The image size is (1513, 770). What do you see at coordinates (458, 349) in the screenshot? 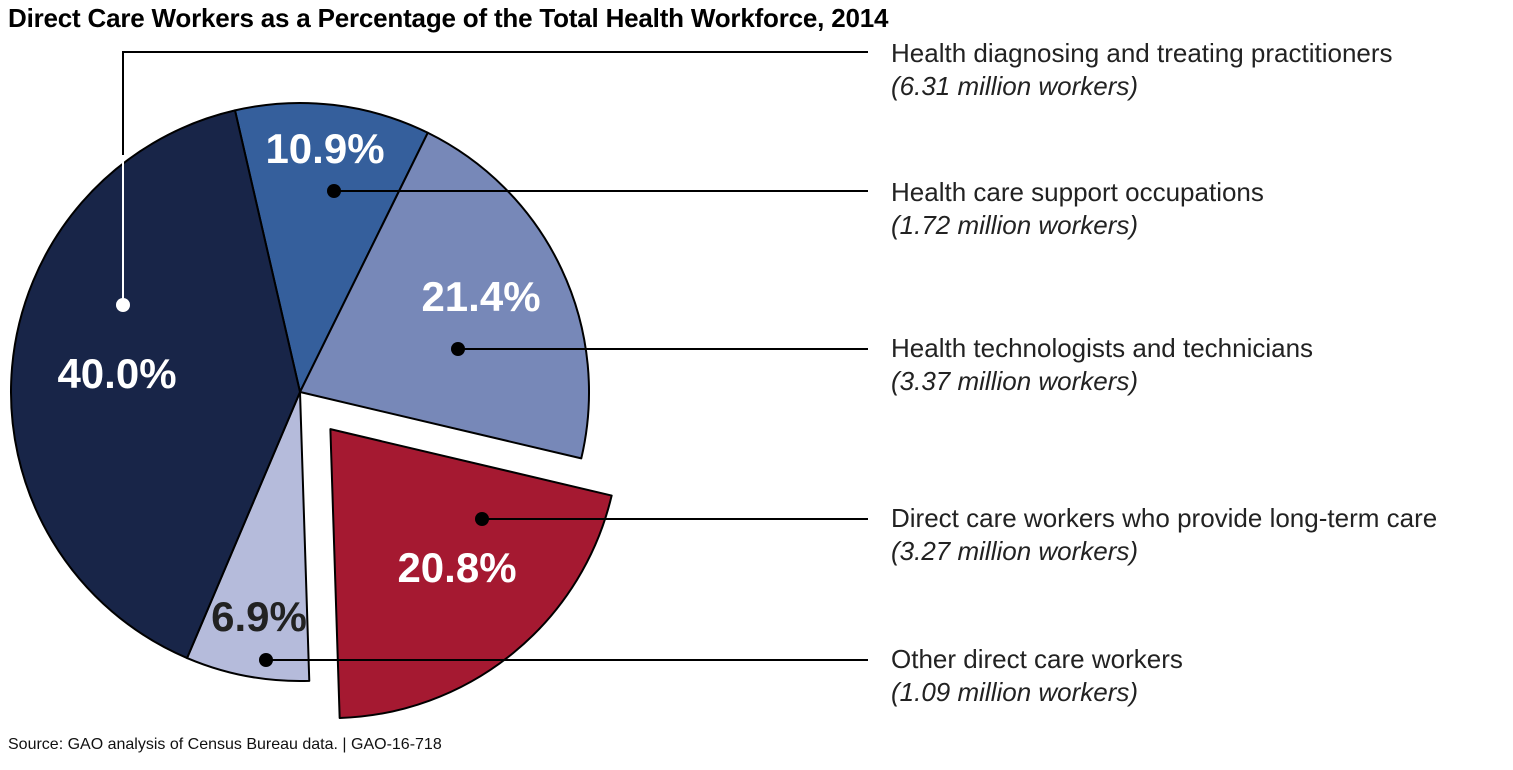
I see `leader-dot-health-technologists-and-technicians` at bounding box center [458, 349].